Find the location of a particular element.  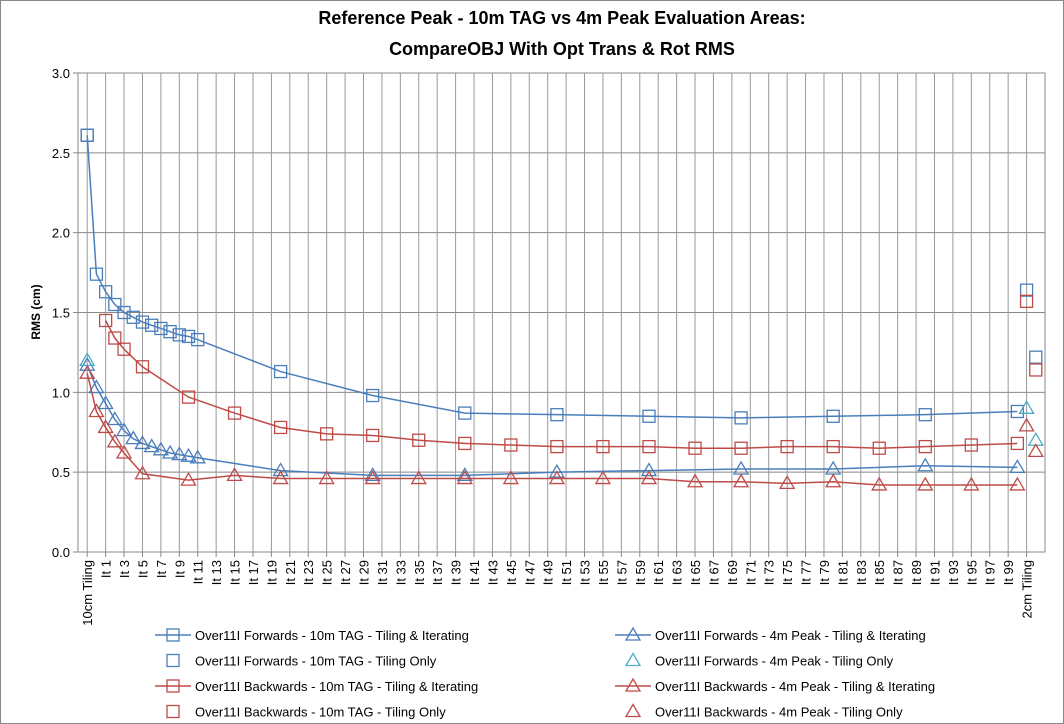

x-tick-label: It 97 is located at coordinates (990, 572).